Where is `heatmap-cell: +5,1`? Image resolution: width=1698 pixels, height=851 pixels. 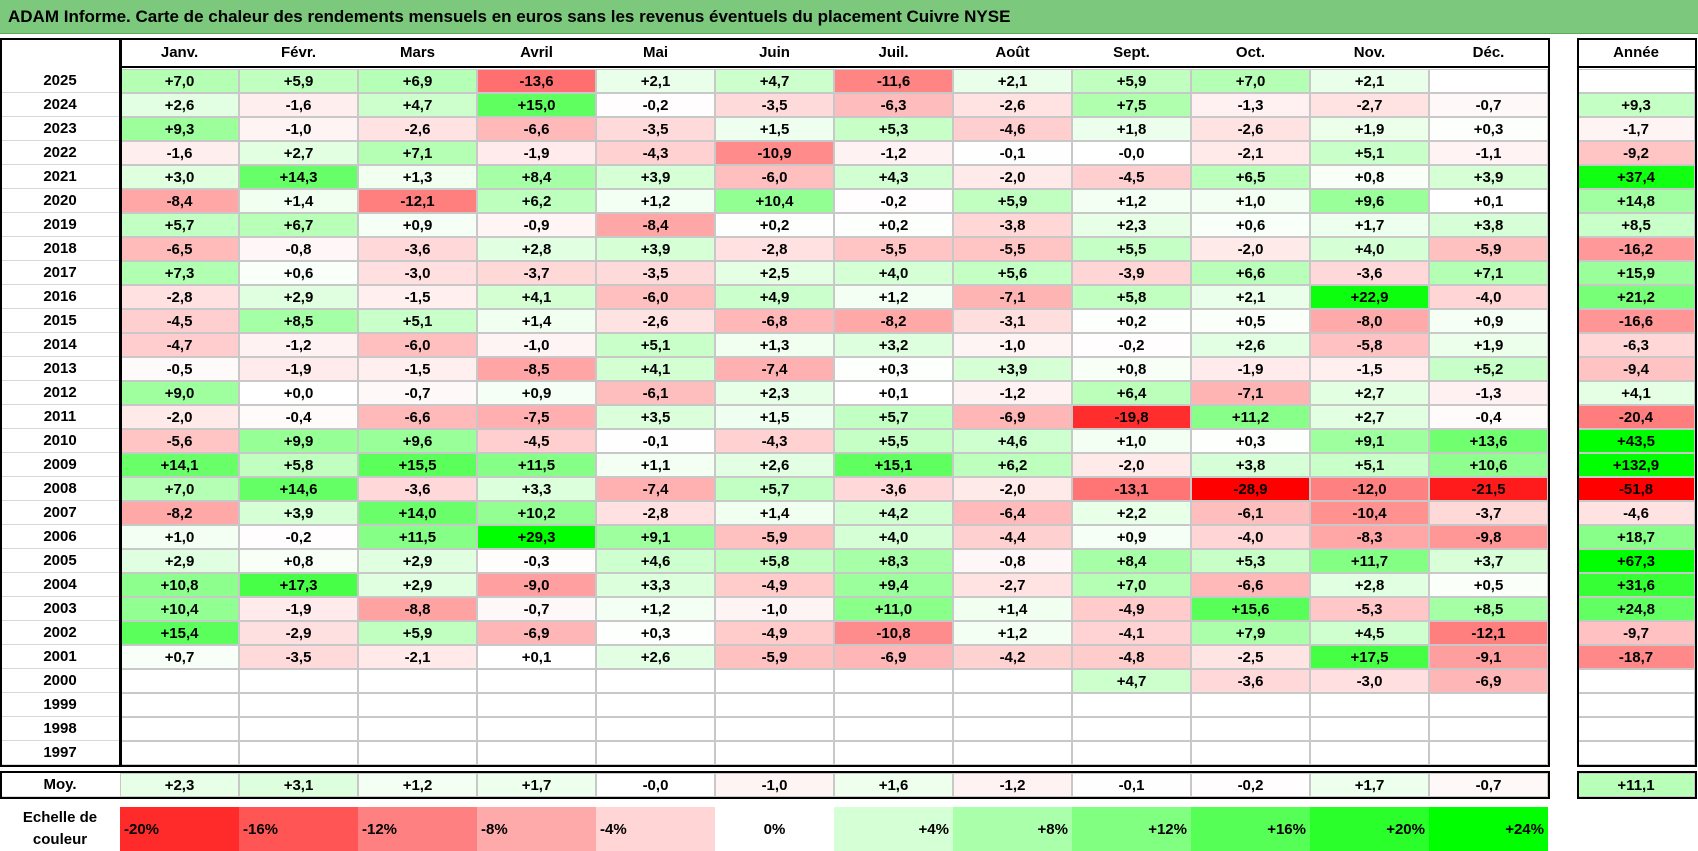
heatmap-cell: +5,1 is located at coordinates (417, 321).